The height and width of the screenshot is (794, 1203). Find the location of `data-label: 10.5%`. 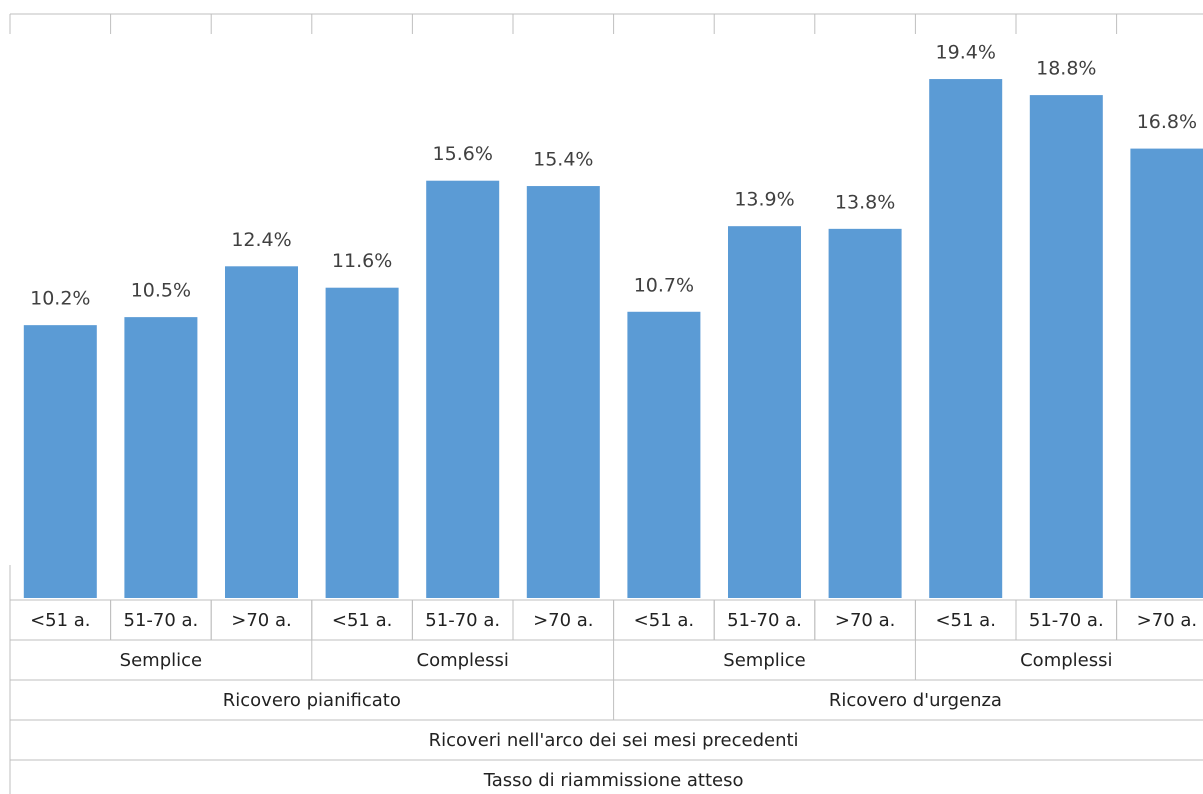

data-label: 10.5% is located at coordinates (161, 291).